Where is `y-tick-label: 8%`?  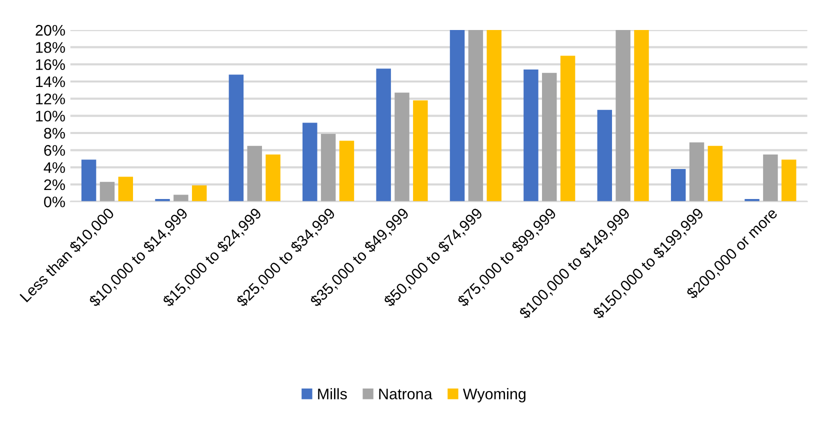 y-tick-label: 8% is located at coordinates (54, 133).